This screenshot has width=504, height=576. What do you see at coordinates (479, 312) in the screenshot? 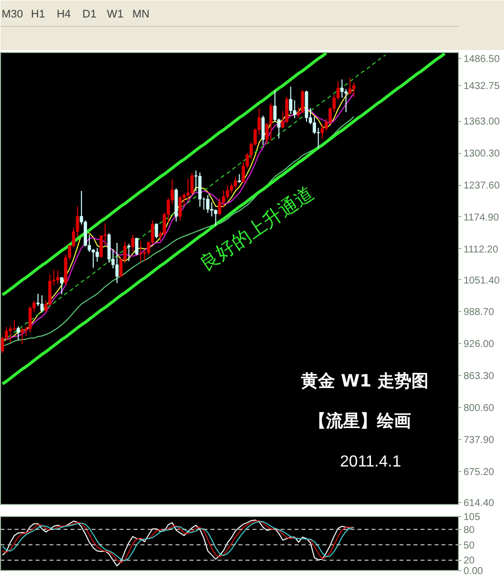
I see `y-tick-label: 988.70` at bounding box center [479, 312].